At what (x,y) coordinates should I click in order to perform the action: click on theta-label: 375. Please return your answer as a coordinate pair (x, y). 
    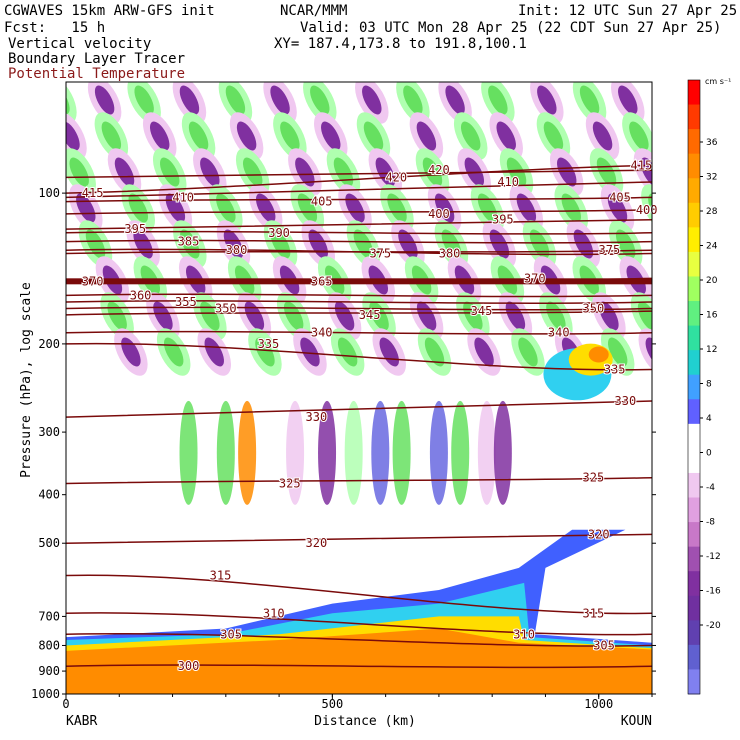
    Looking at the image, I should click on (610, 250).